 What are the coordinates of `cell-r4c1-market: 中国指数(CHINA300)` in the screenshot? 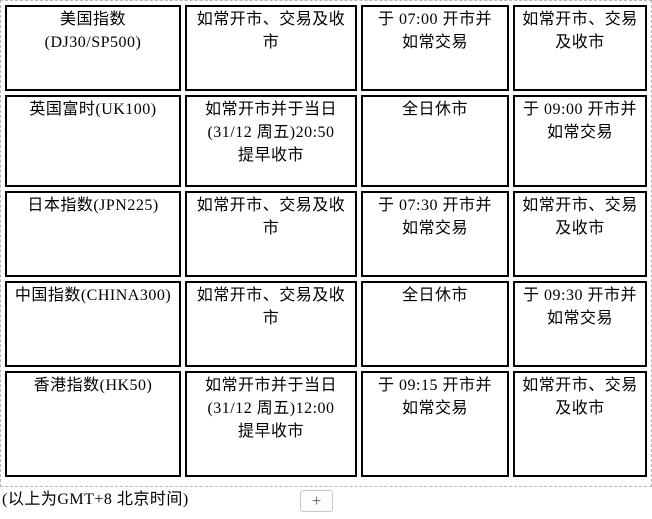 It's located at (93, 324).